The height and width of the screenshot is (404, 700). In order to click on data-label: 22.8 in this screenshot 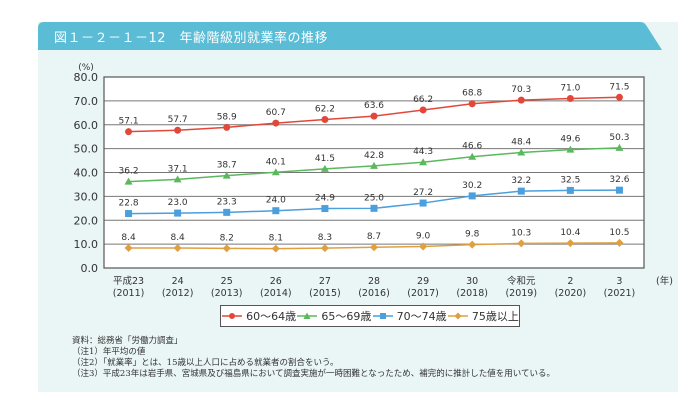, I will do `click(129, 204)`.